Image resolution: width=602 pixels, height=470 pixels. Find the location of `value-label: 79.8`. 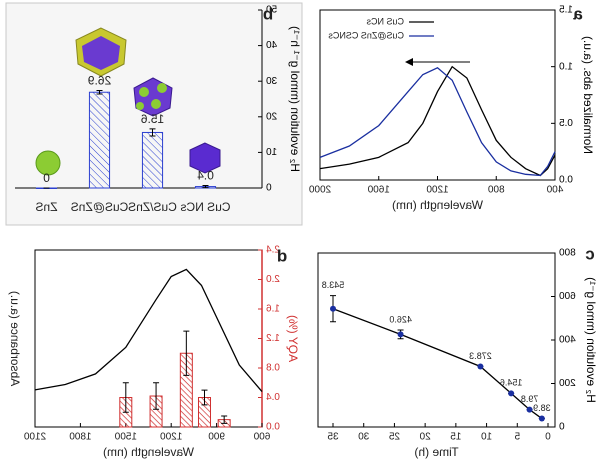

value-label: 79.8 is located at coordinates (530, 399).